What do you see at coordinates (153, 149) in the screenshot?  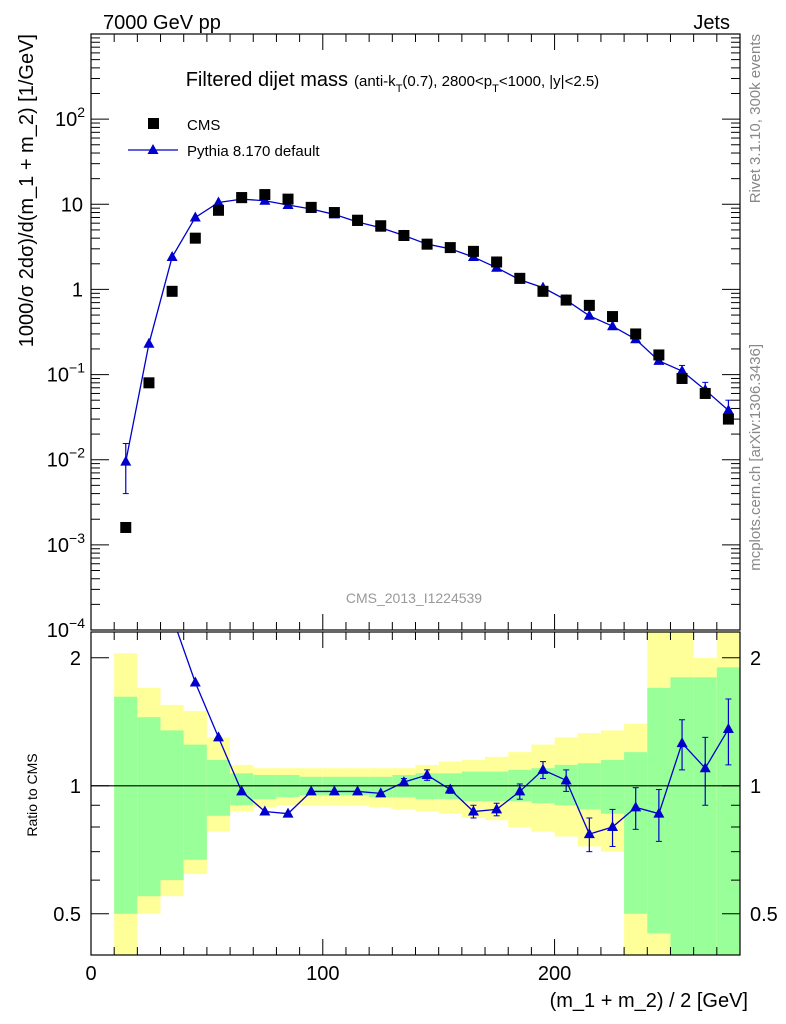 I see `legend-pythia-marker` at bounding box center [153, 149].